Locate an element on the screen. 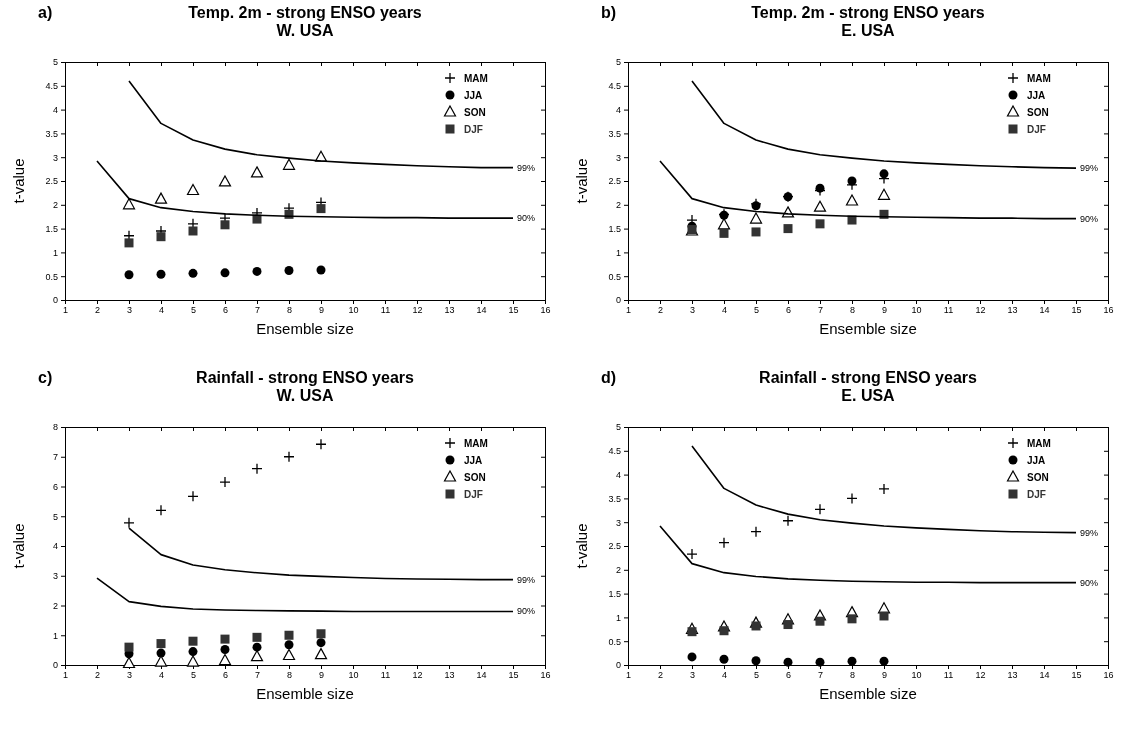 Image resolution: width=1126 pixels, height=730 pixels. x-tick-label: 9 is located at coordinates (884, 310).